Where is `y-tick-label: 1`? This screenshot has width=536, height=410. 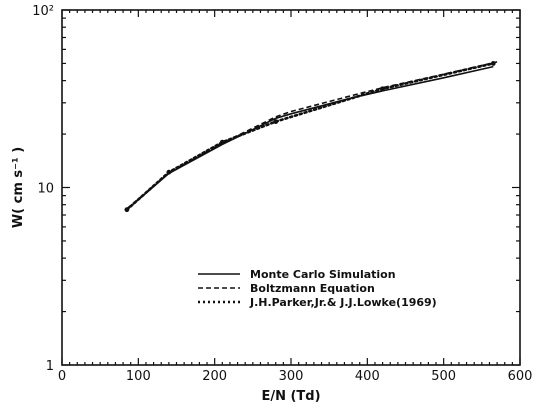 y-tick-label: 1 is located at coordinates (50, 366).